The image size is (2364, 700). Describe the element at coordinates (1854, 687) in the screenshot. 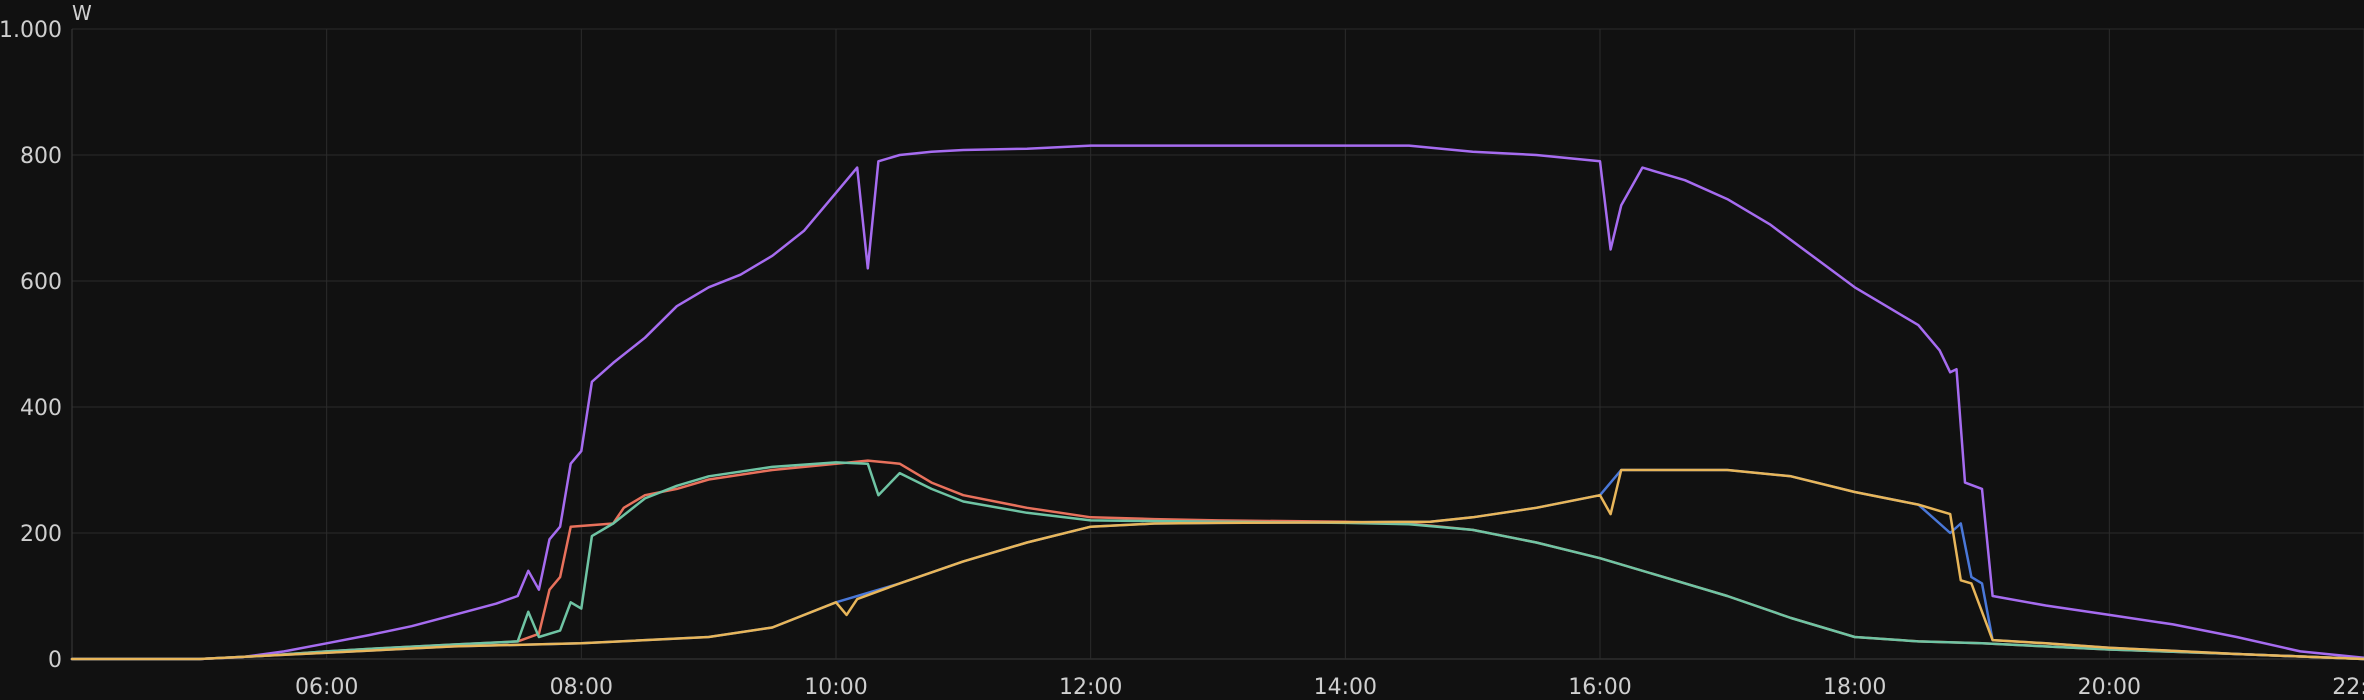

I see `x-tick-label: 18:00` at that location.